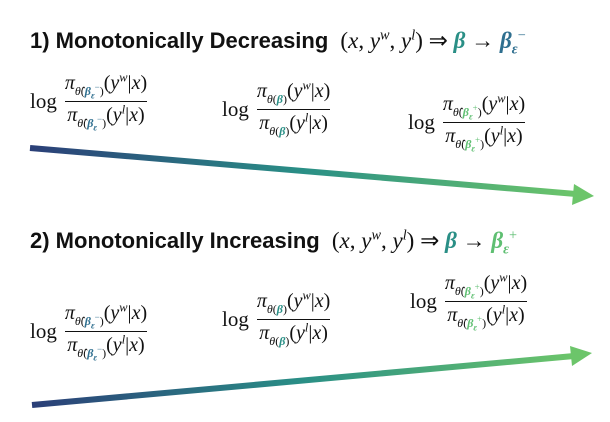 Image resolution: width=610 pixels, height=422 pixels. I want to click on decreasing-arrow-shaft, so click(303, 171).